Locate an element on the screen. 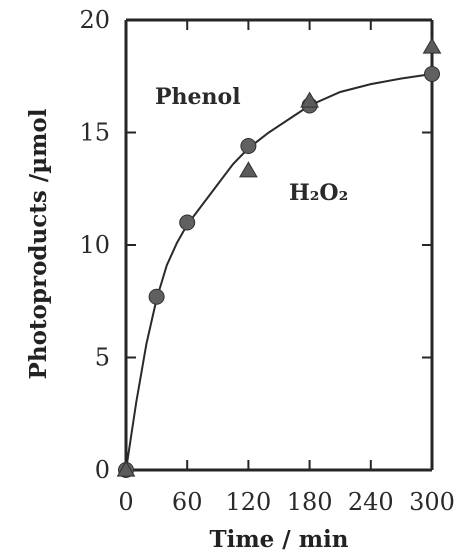 This screenshot has height=555, width=457. y-tick-label-10: 10 is located at coordinates (94, 245).